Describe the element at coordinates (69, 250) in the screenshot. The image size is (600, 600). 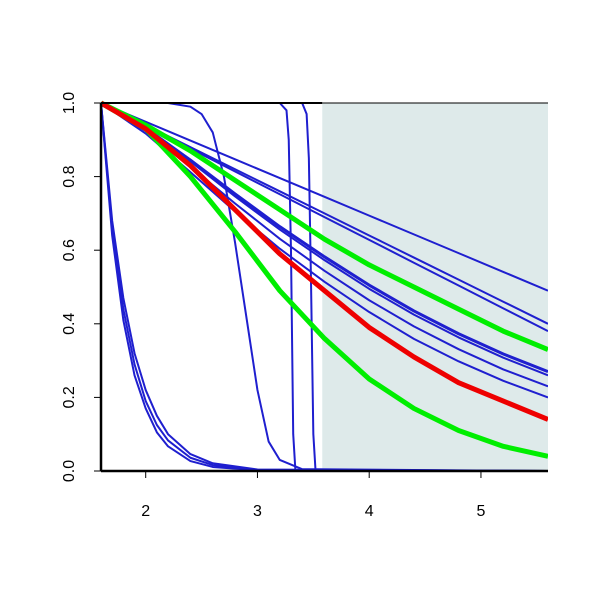
I see `y-tick-label: 0.6` at that location.